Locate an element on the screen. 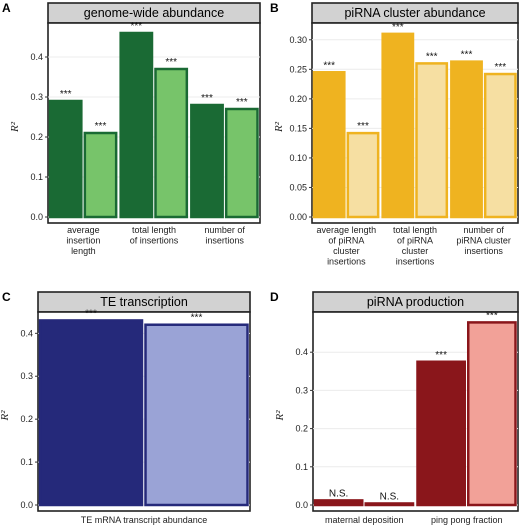  category-label: length is located at coordinates (83, 251).